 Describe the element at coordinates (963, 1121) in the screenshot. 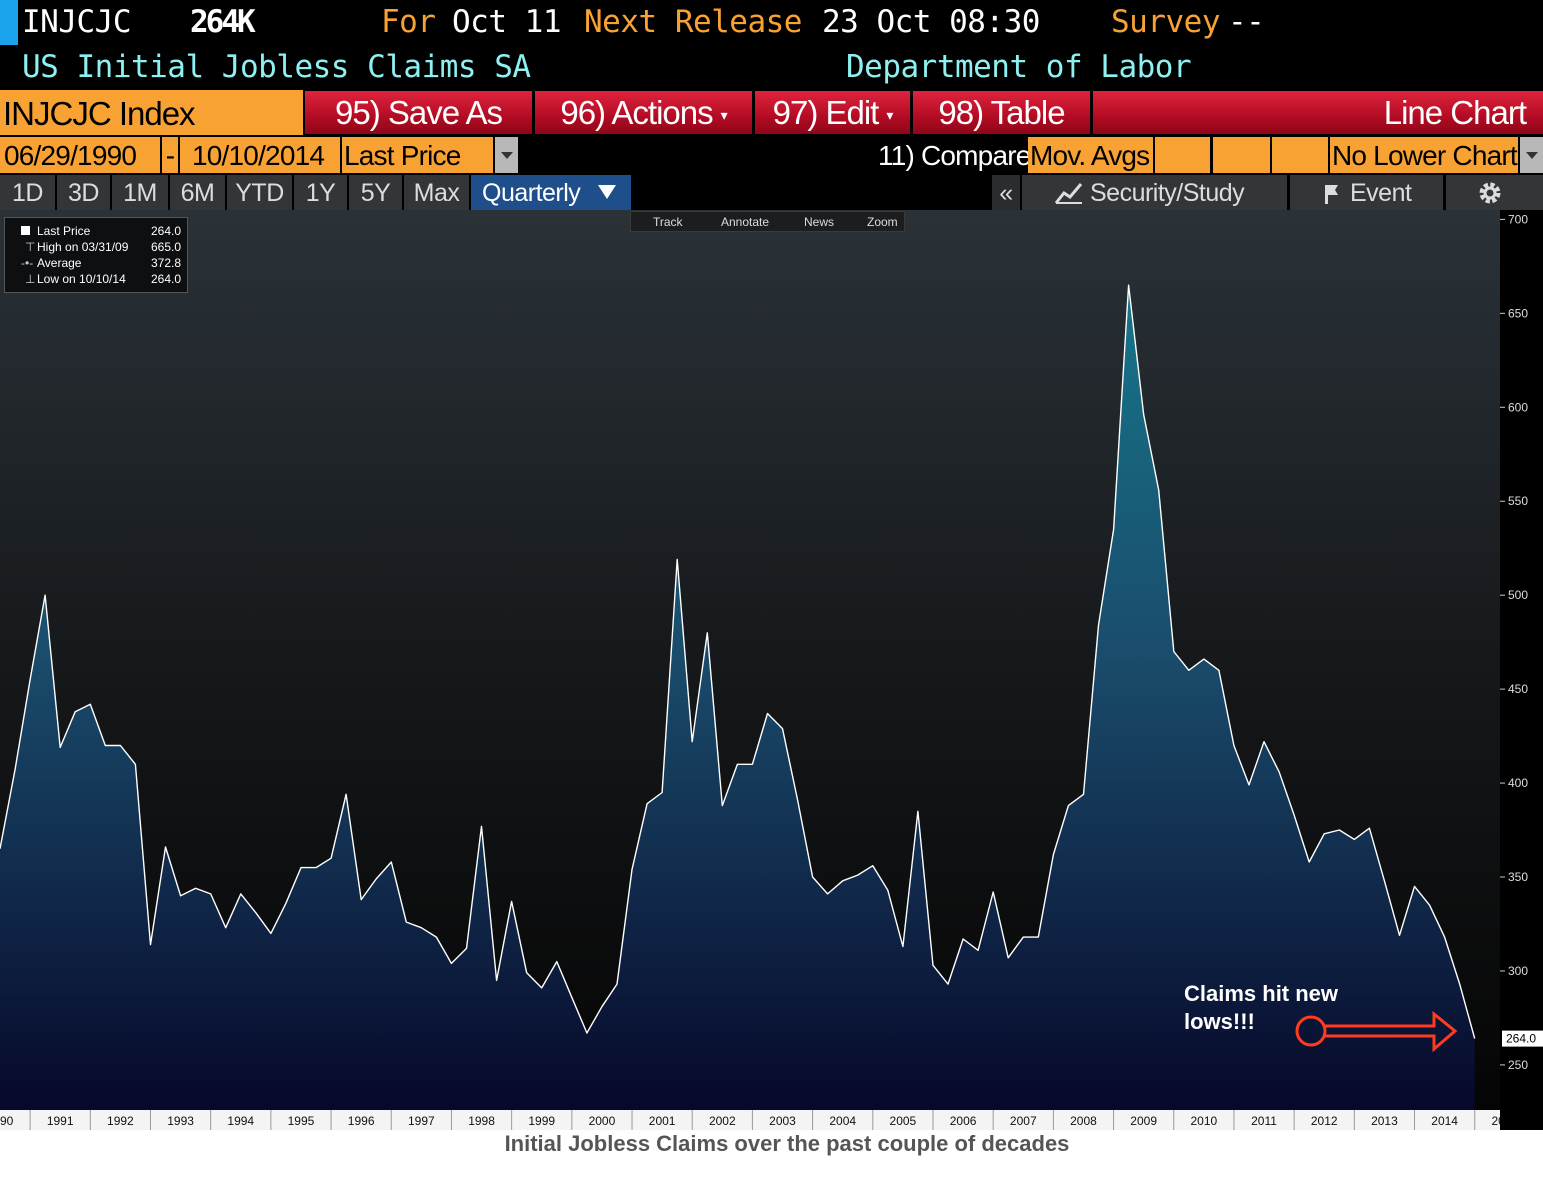

I see `x-tick-label: 2006` at that location.